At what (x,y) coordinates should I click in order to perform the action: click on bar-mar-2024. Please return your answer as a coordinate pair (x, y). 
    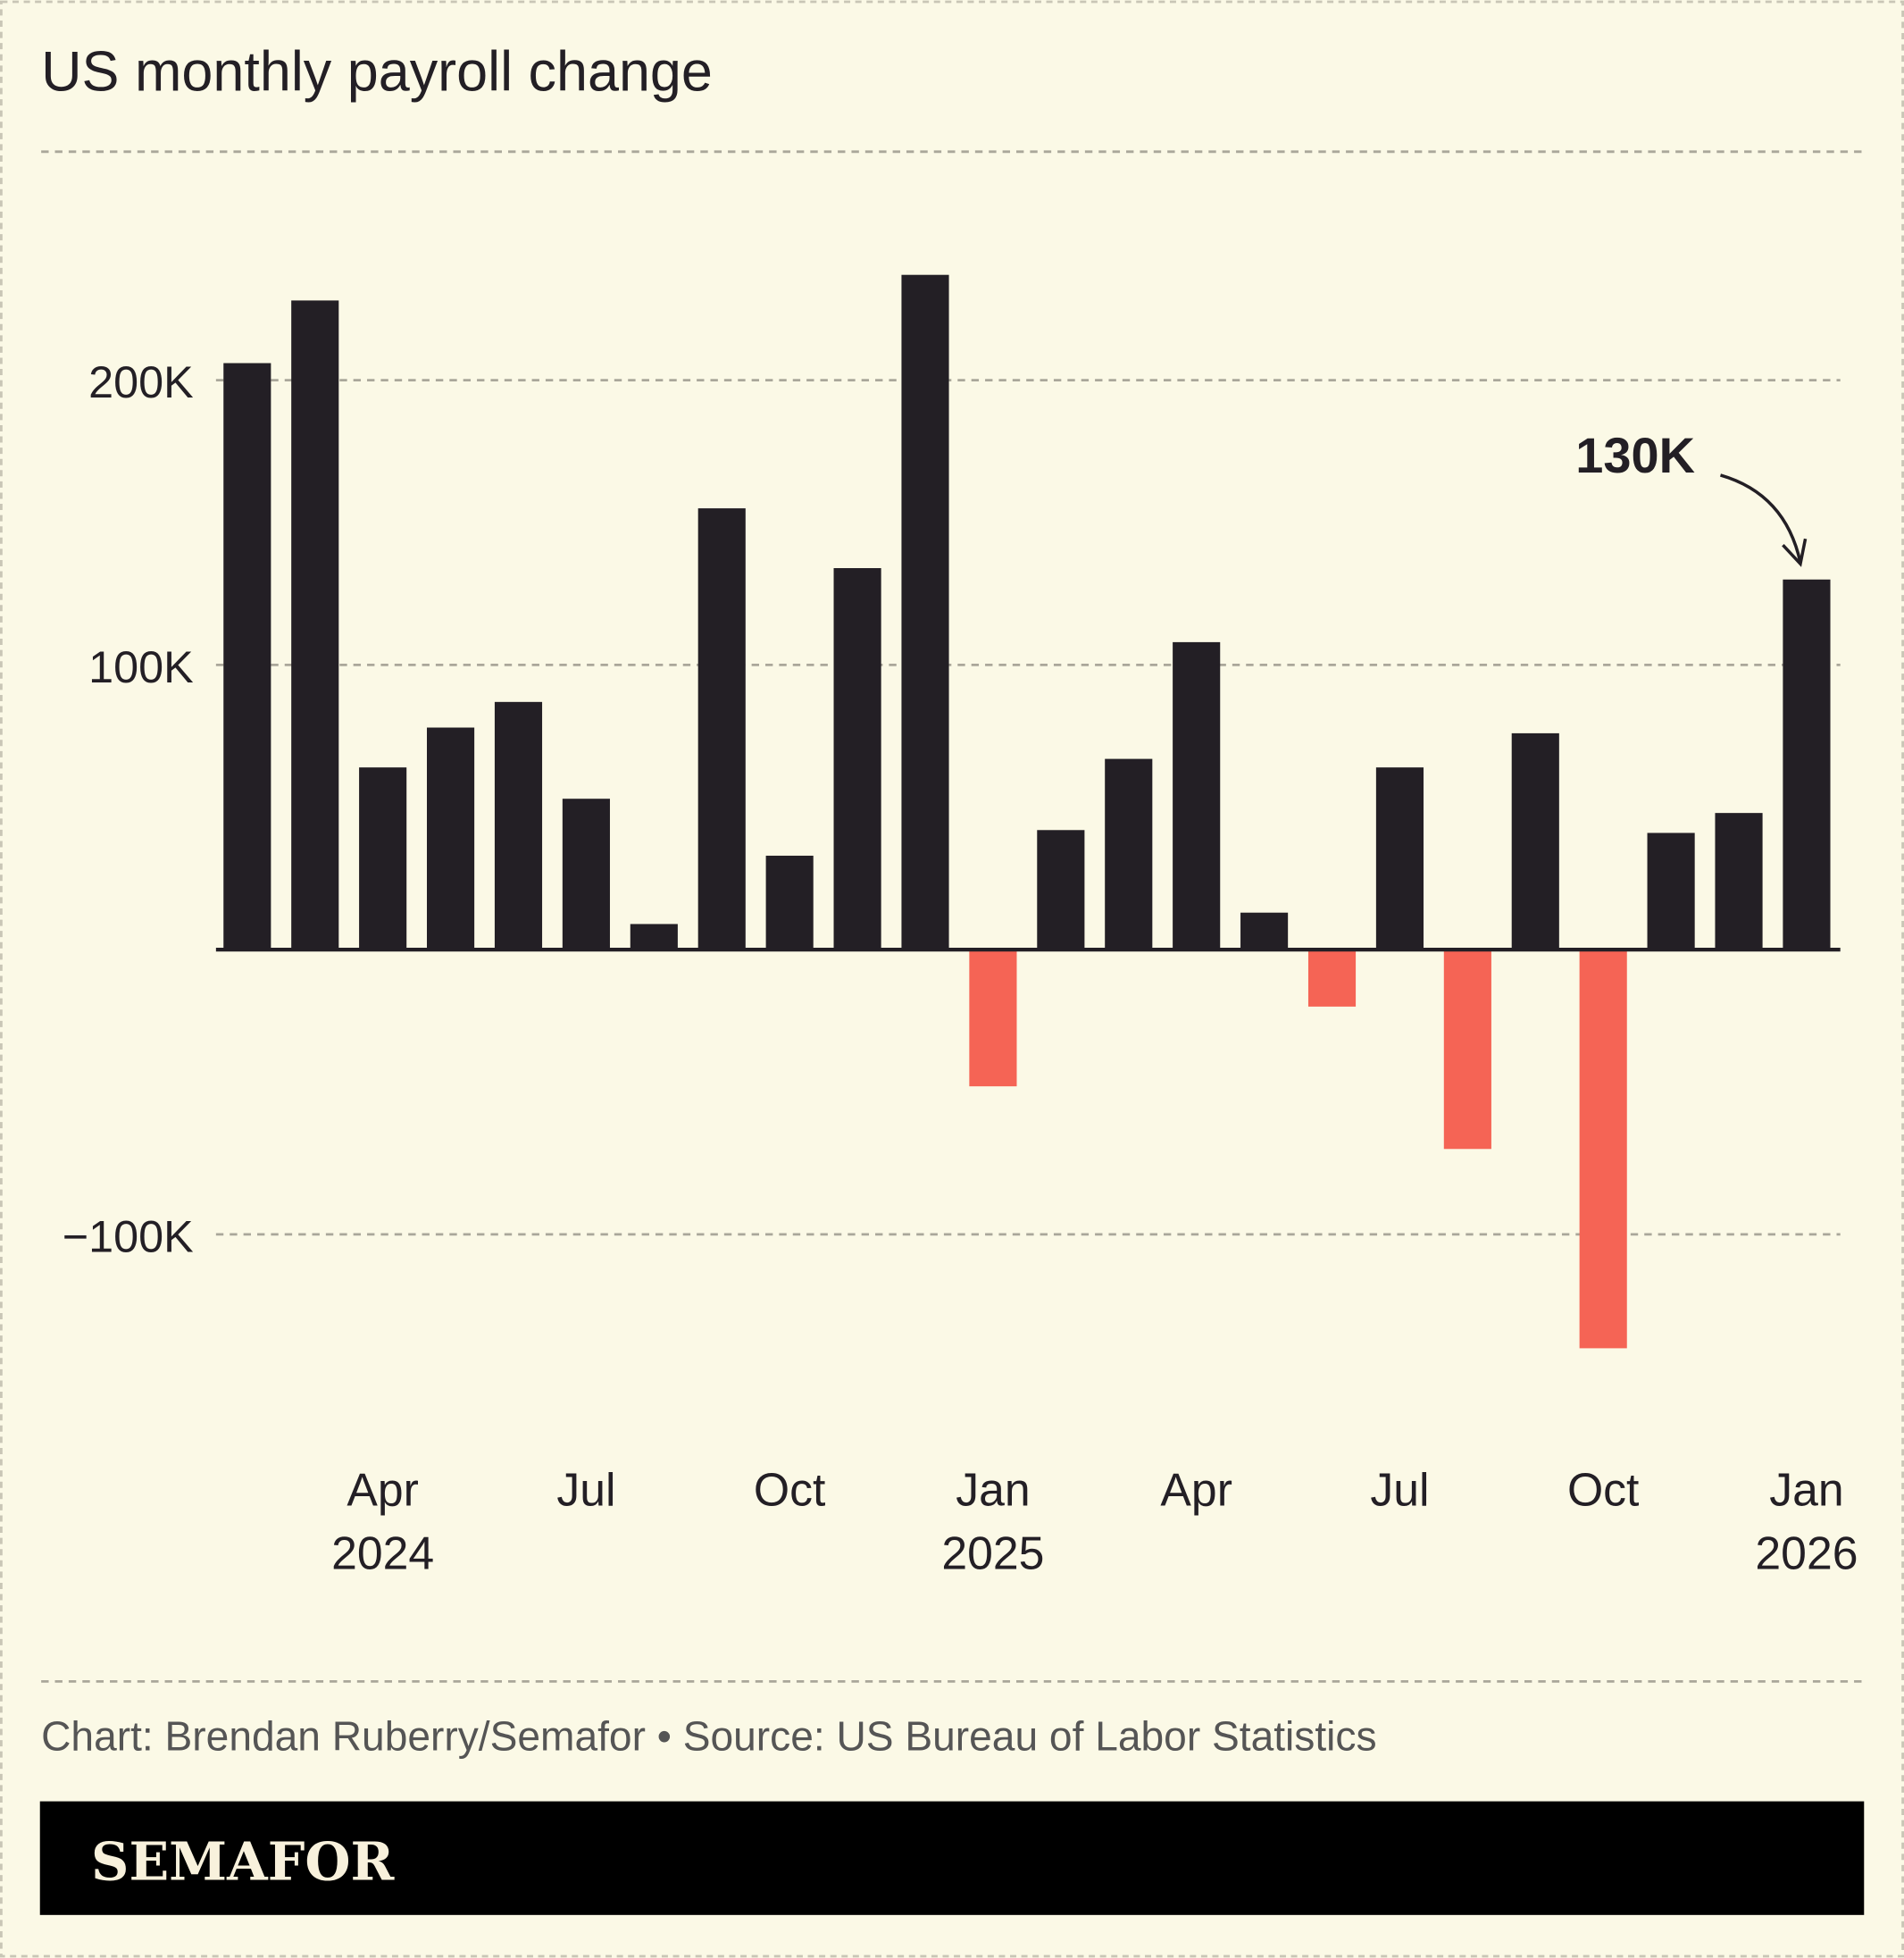
    Looking at the image, I should click on (315, 625).